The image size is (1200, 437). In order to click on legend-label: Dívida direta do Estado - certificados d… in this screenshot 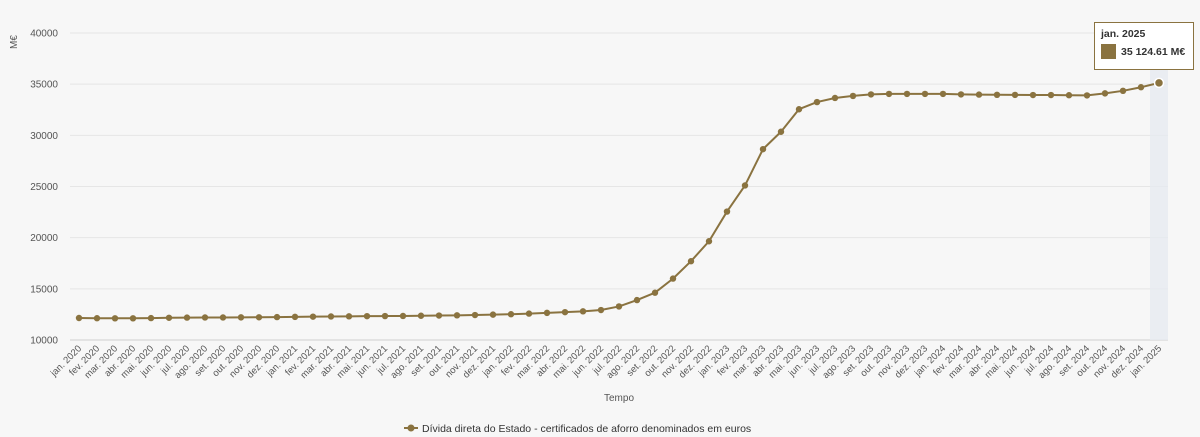, I will do `click(586, 429)`.